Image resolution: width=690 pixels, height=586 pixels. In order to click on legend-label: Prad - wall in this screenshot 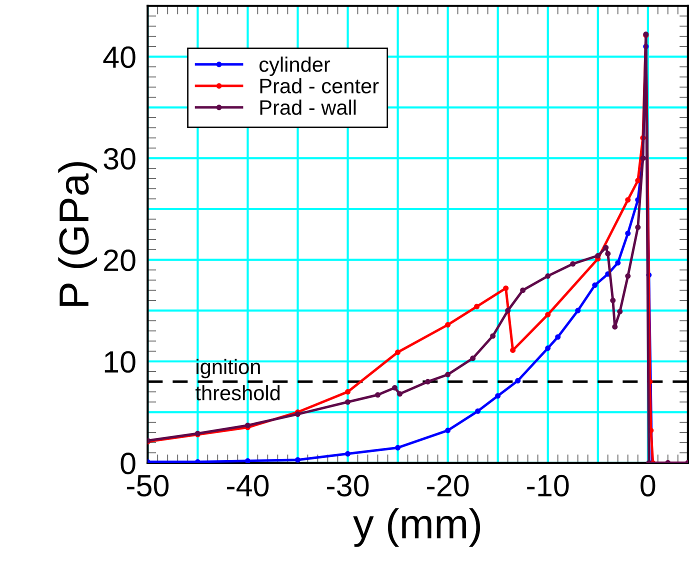, I will do `click(308, 107)`.